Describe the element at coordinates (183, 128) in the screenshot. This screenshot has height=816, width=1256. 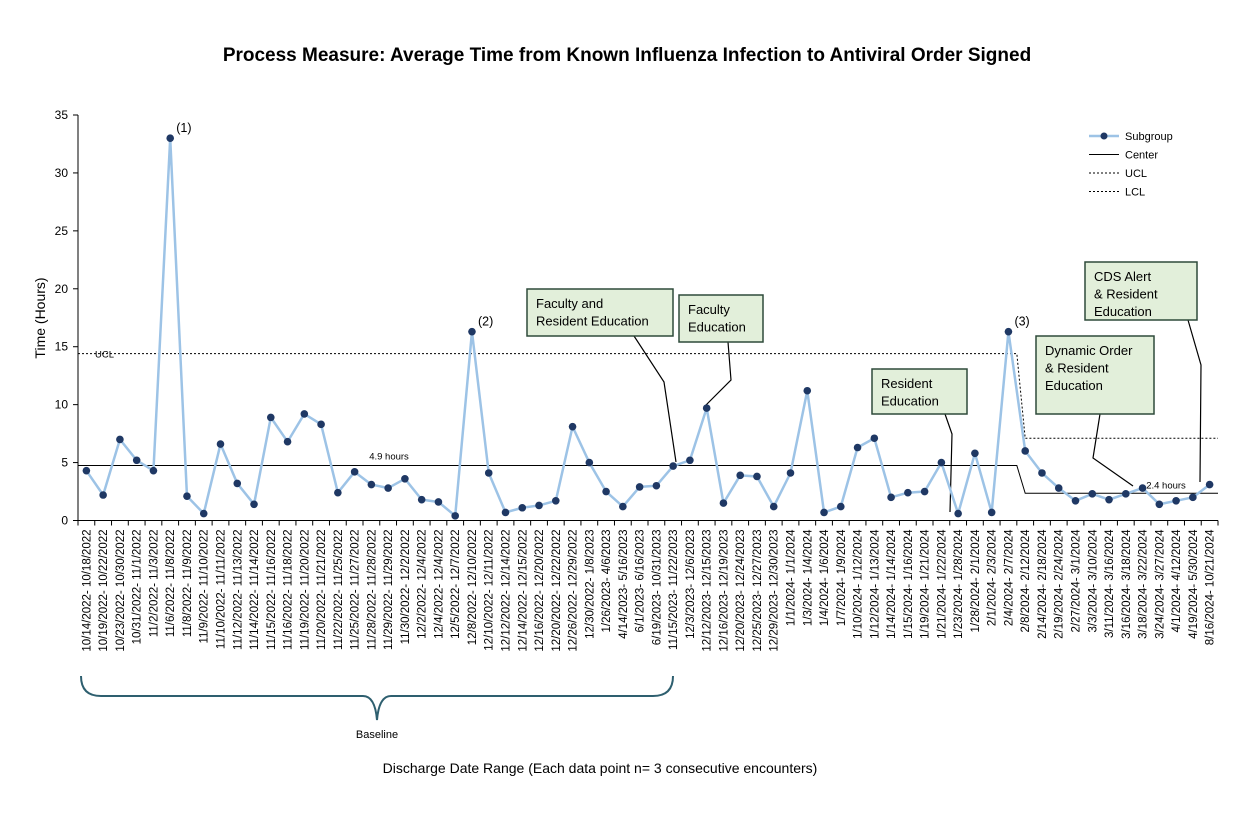
I see `point-annotation: (1)` at that location.